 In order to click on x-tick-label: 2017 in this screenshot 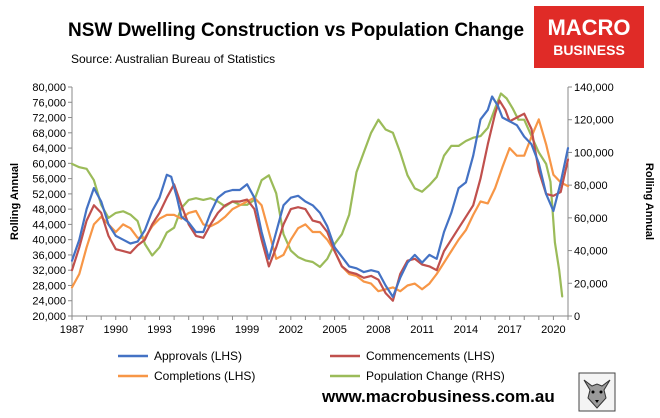, I will do `click(509, 330)`.